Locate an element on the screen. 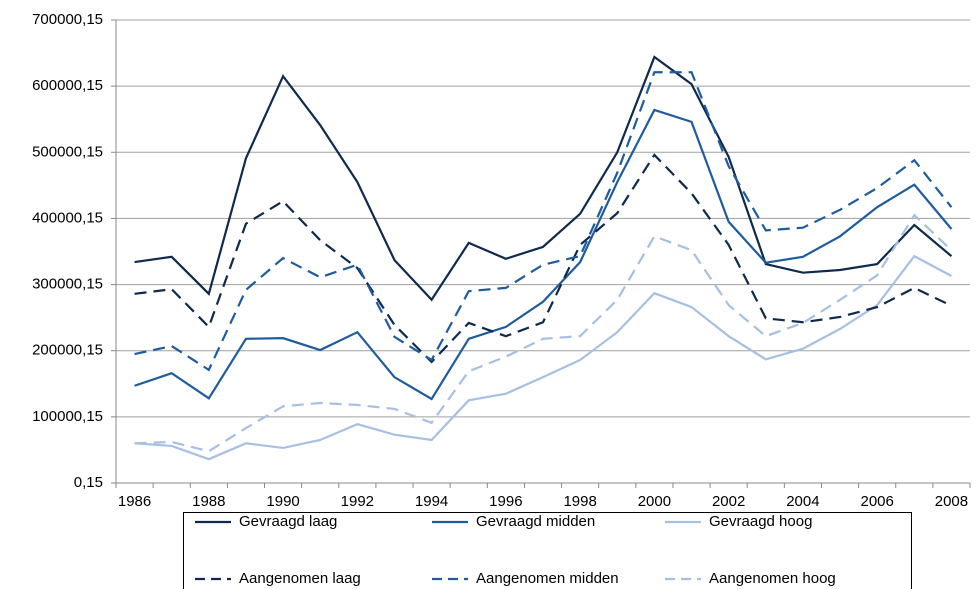 This screenshot has height=589, width=977. x-tick-label: 1996 is located at coordinates (505, 501).